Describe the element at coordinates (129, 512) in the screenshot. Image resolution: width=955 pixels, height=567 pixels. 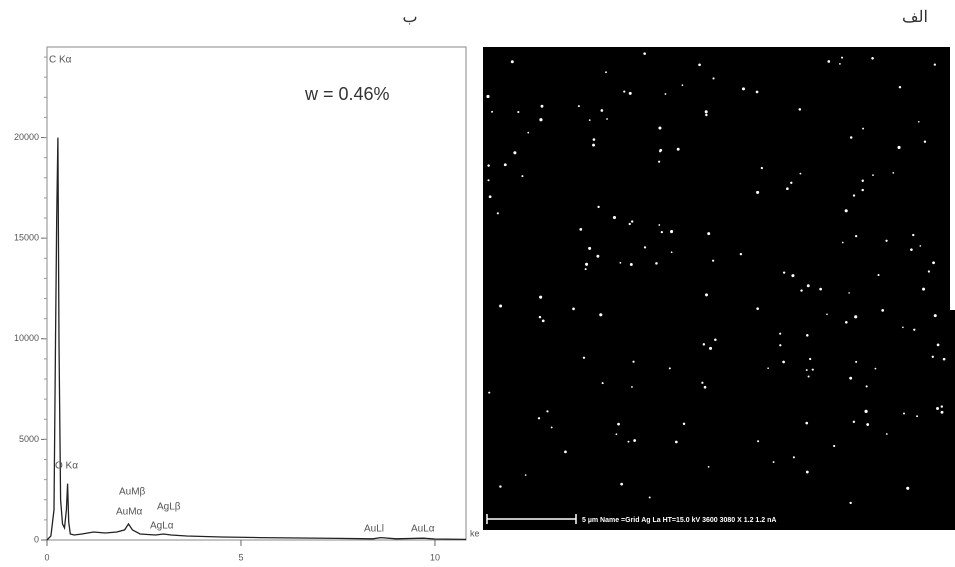
I see `peak-label: AuMα` at that location.